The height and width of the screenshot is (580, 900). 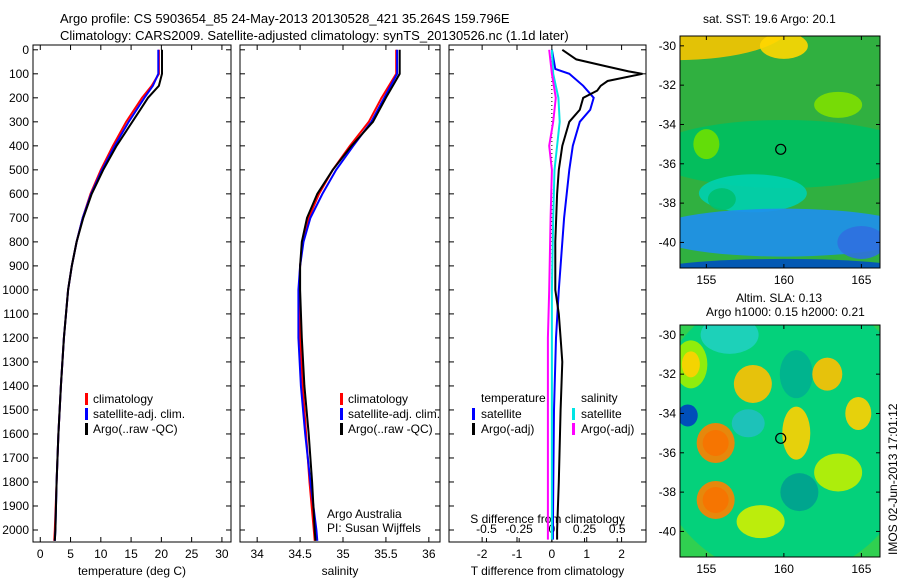 What do you see at coordinates (15, 410) in the screenshot?
I see `depth-tick-label: 1500` at bounding box center [15, 410].